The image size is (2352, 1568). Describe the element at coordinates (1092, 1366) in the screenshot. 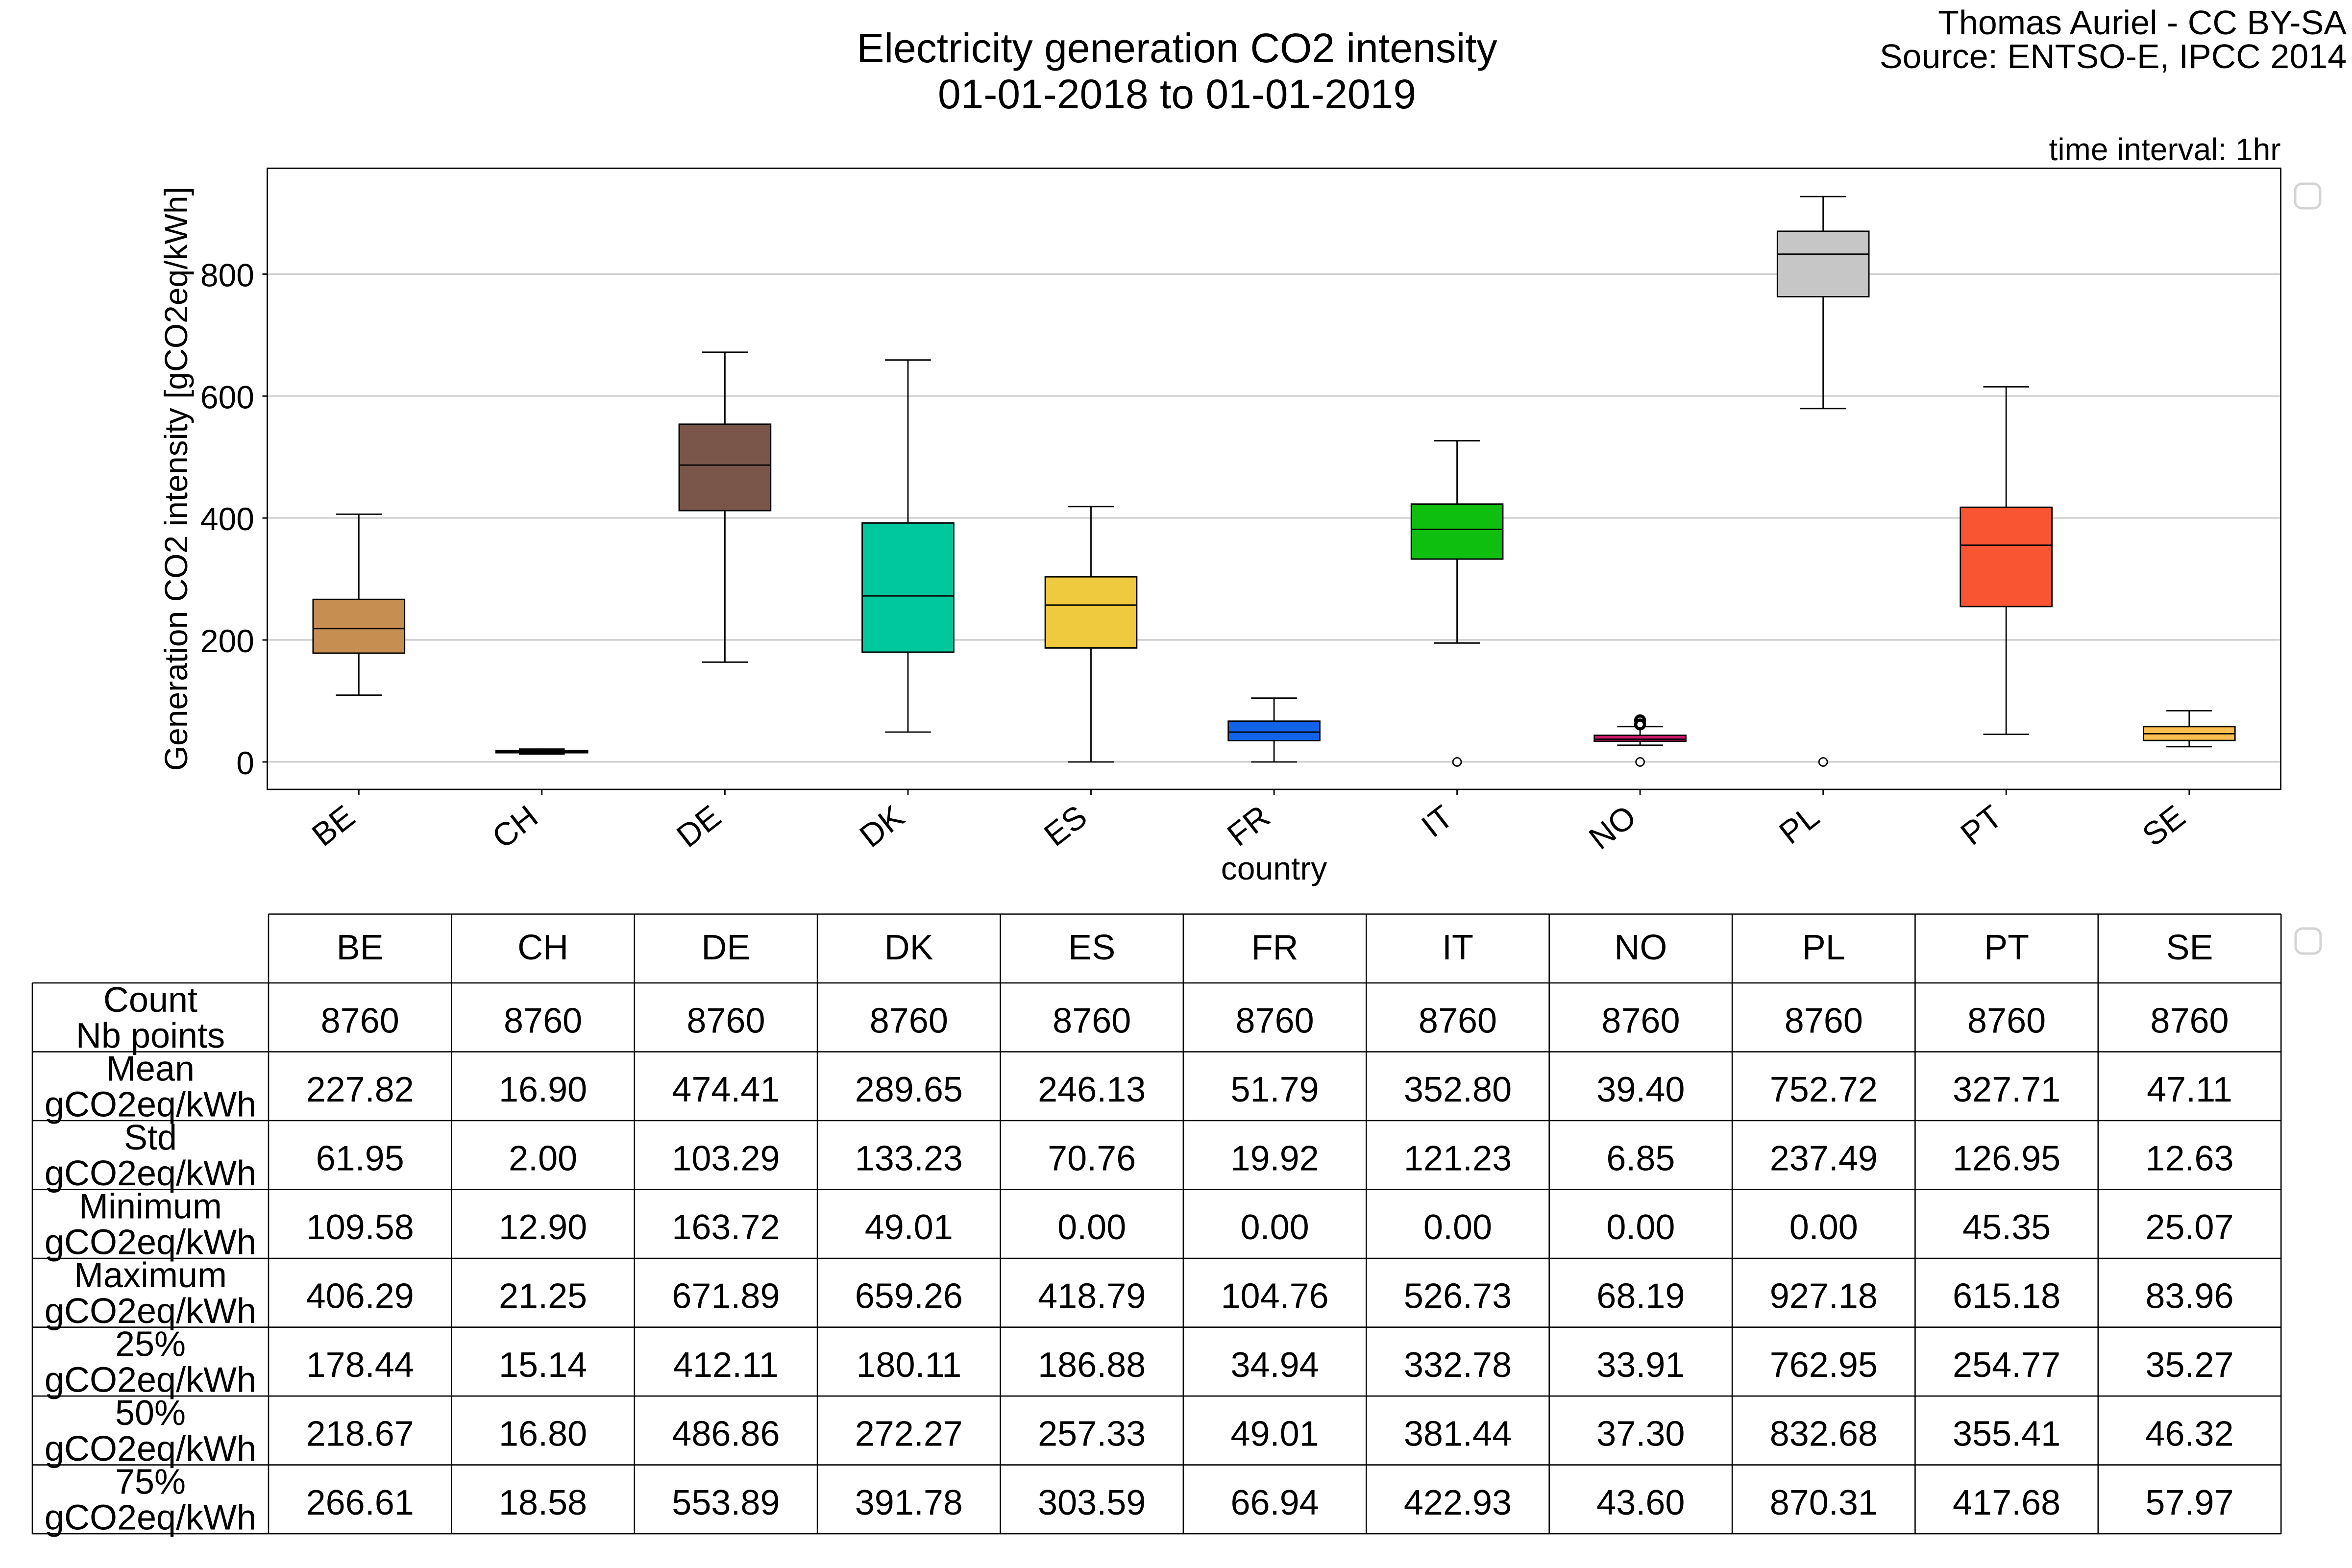

I see `svg-text: 186.88` at that location.